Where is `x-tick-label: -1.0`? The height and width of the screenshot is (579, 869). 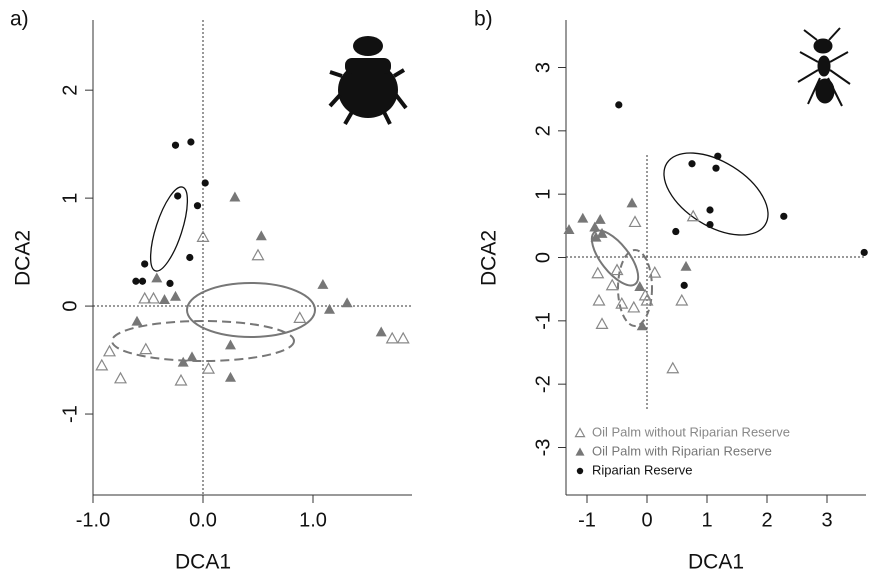 x-tick-label: -1.0 is located at coordinates (93, 520).